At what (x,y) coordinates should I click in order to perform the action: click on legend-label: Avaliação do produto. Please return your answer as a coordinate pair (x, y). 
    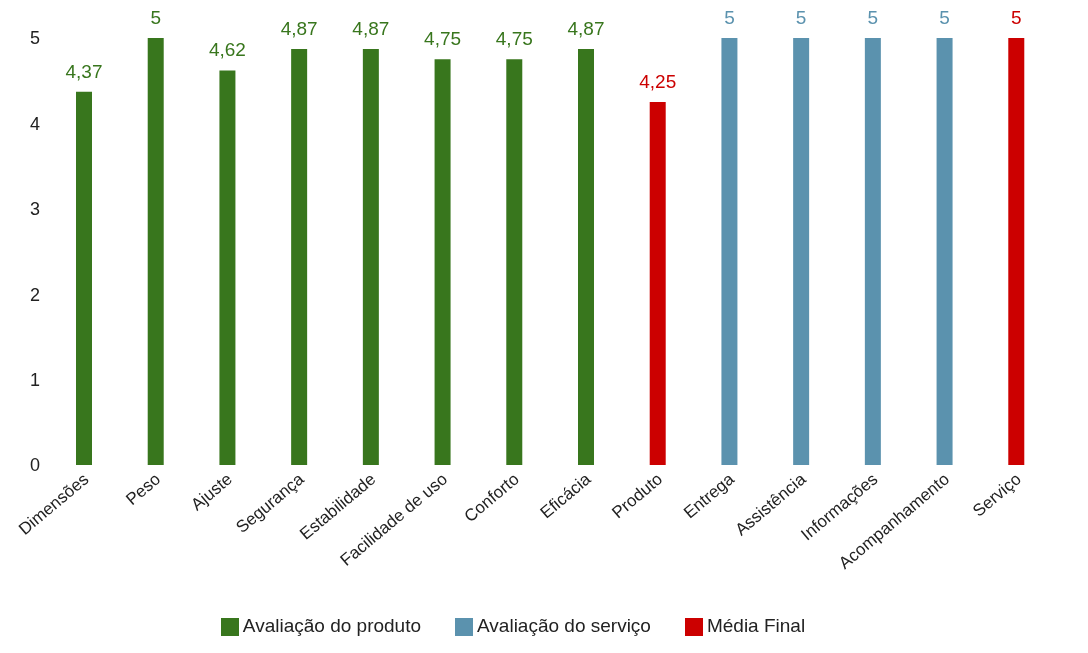
    Looking at the image, I should click on (332, 625).